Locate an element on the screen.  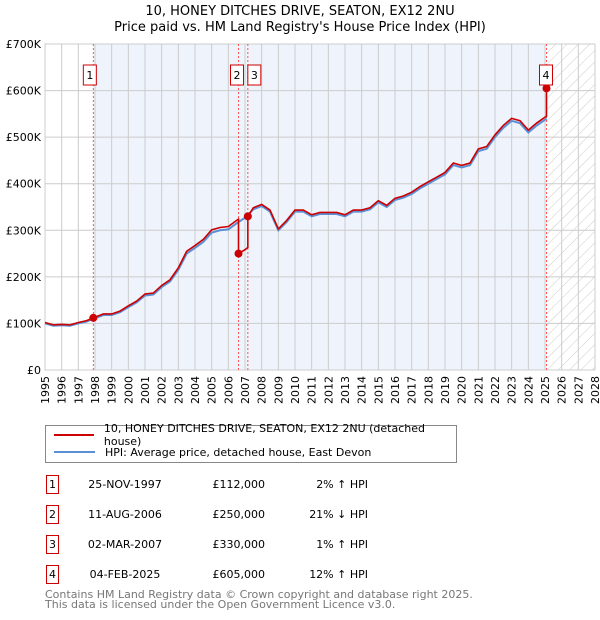
sale-number: 1 is located at coordinates (52, 484).